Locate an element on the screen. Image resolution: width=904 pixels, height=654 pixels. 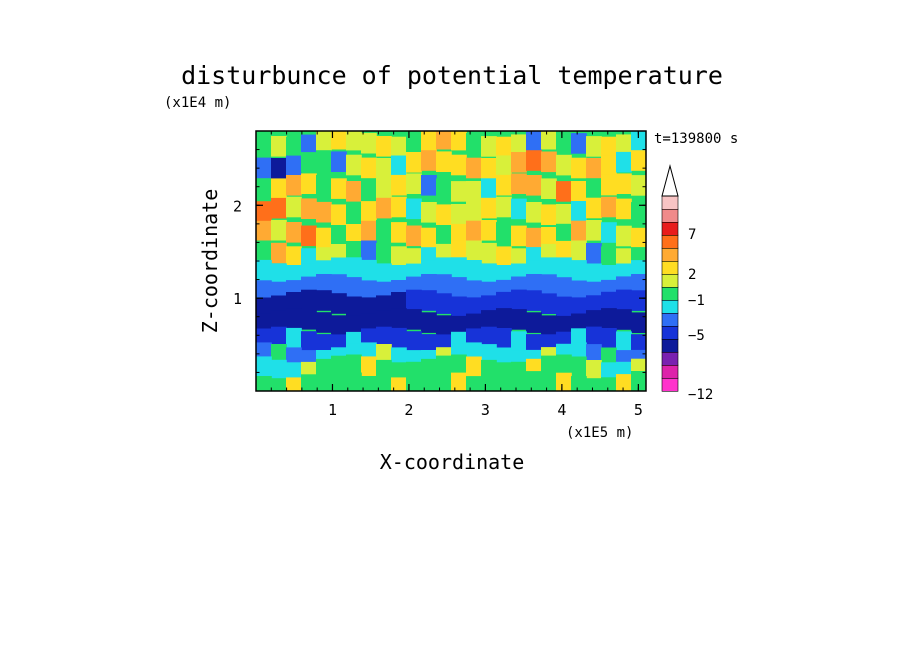
x-tick-label: 1 is located at coordinates (332, 410).